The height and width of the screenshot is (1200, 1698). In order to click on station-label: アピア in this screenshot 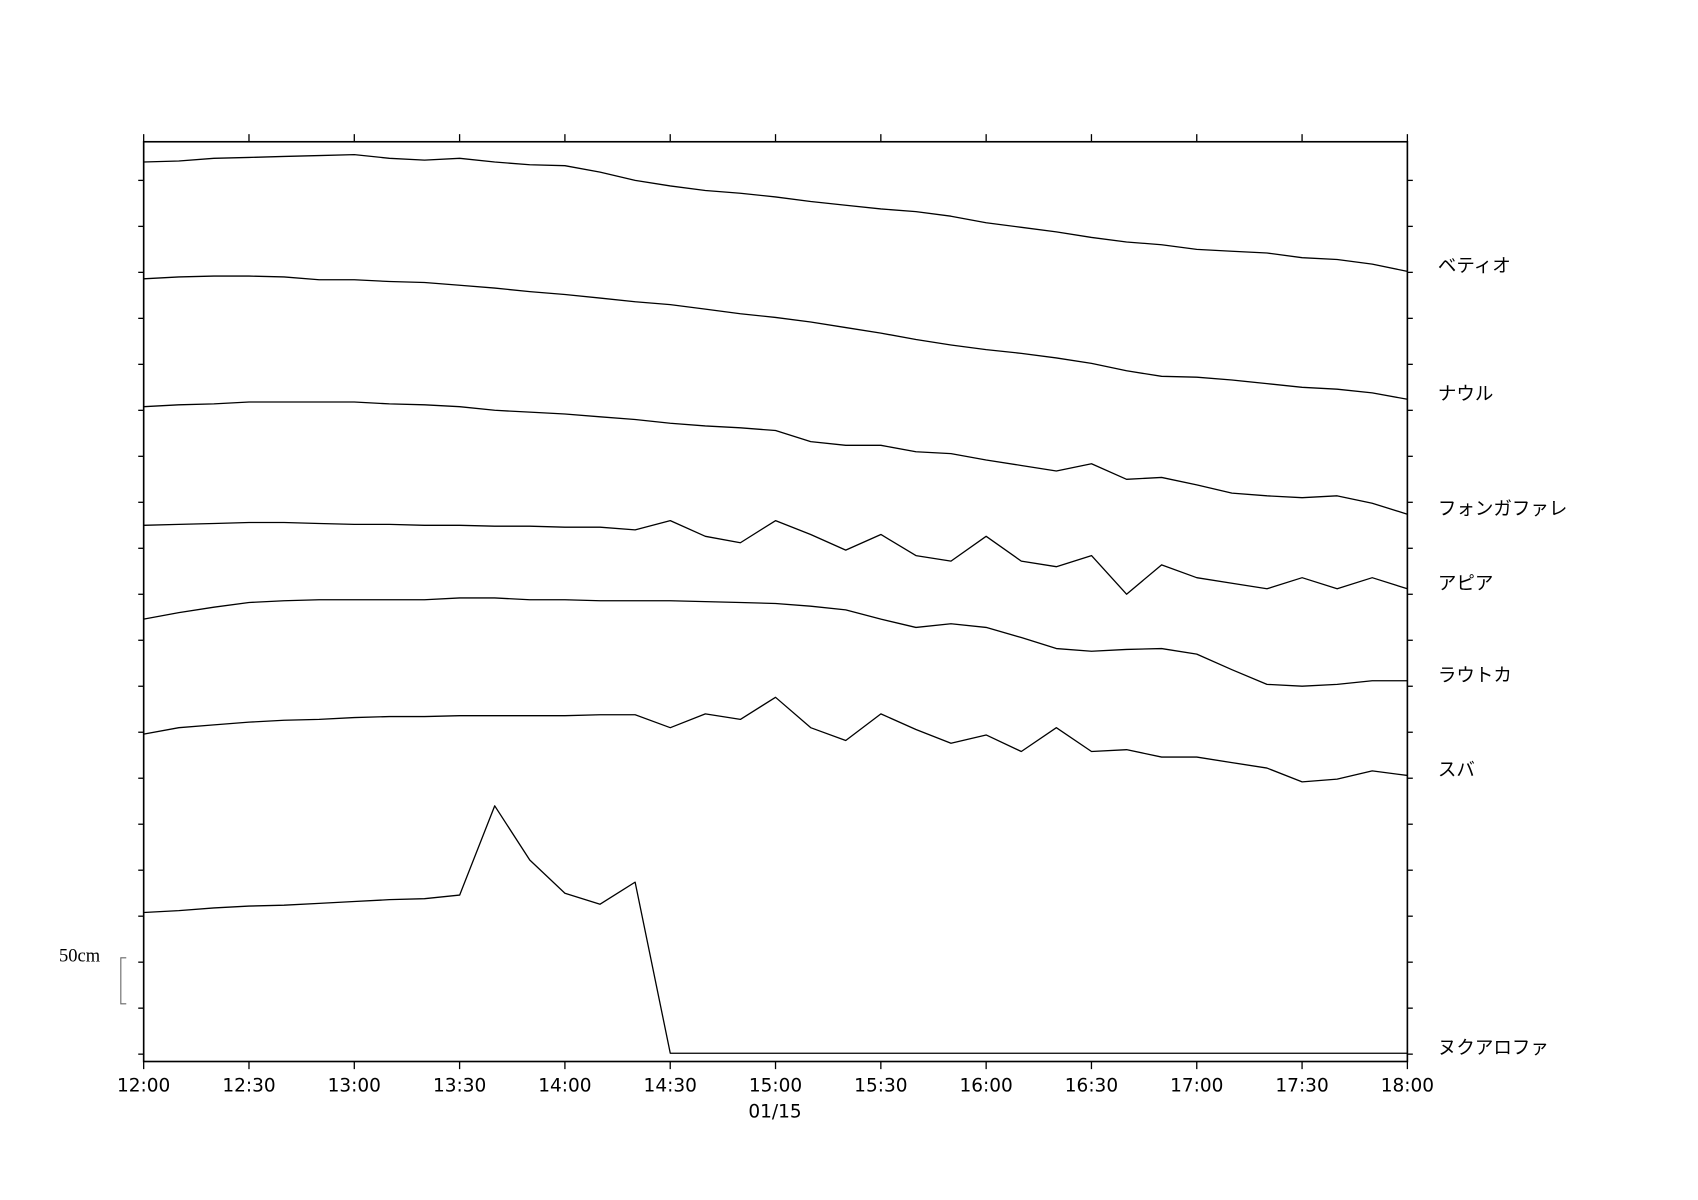, I will do `click(1466, 583)`.